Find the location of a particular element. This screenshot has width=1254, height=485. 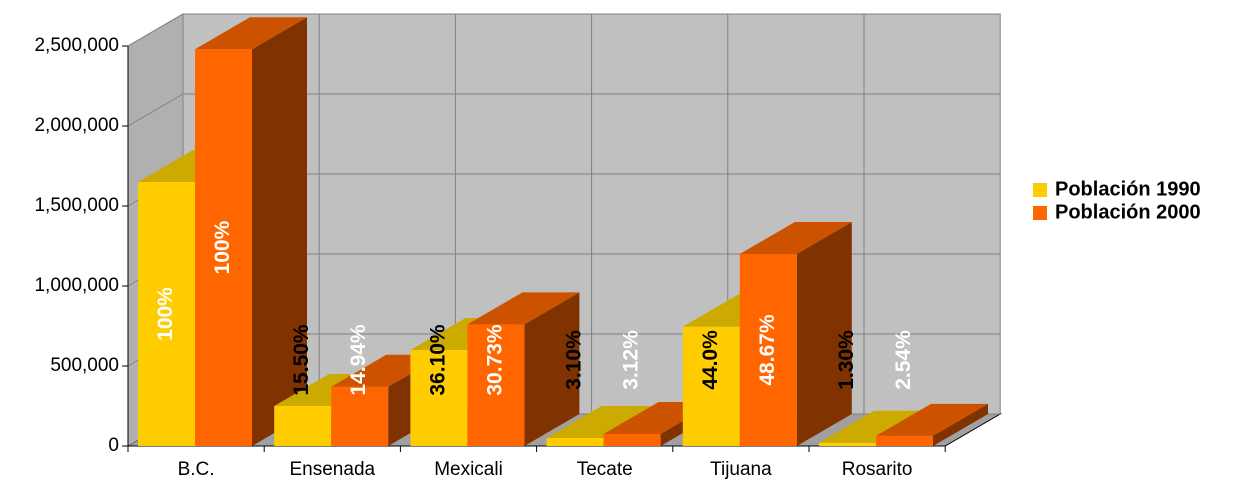

y-tick-label: 1,500,000 is located at coordinates (76, 205).